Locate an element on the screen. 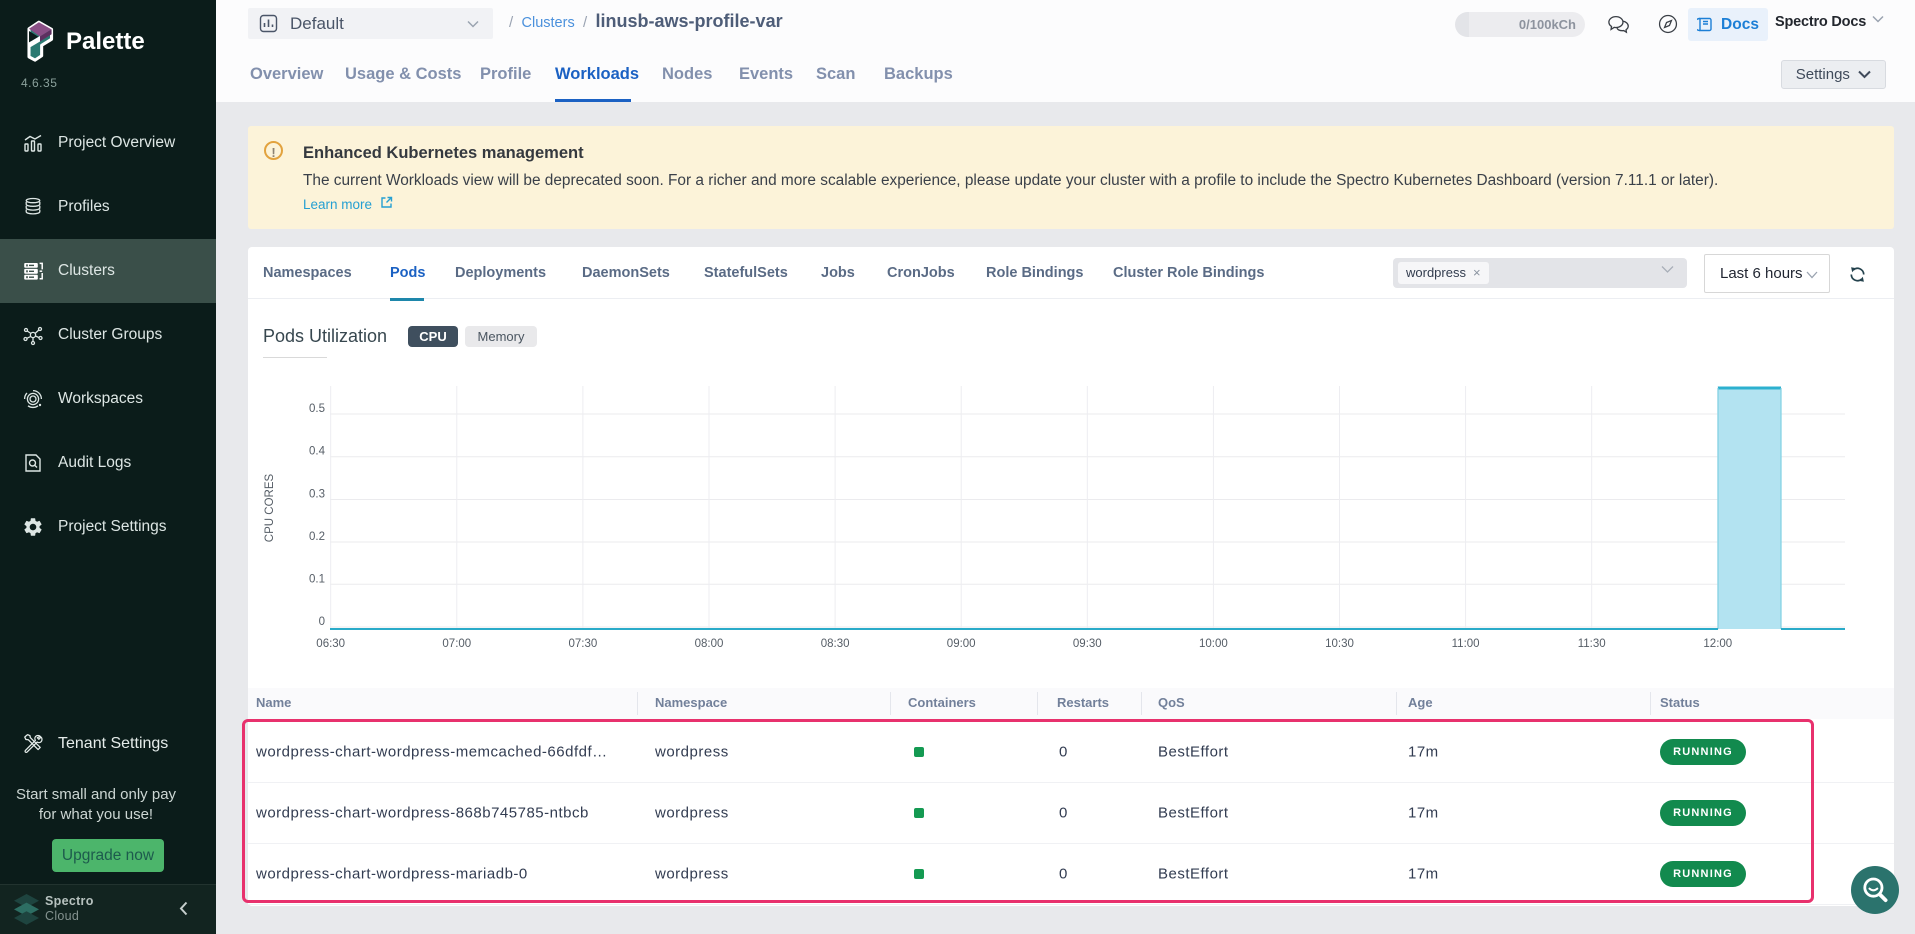  svg-text: CPU CORES is located at coordinates (270, 507).